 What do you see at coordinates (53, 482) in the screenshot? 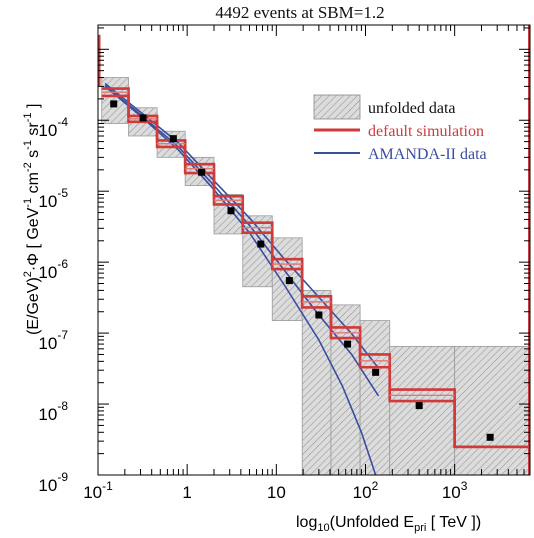
I see `y-tick-label: 10⁻⁹` at bounding box center [53, 482].